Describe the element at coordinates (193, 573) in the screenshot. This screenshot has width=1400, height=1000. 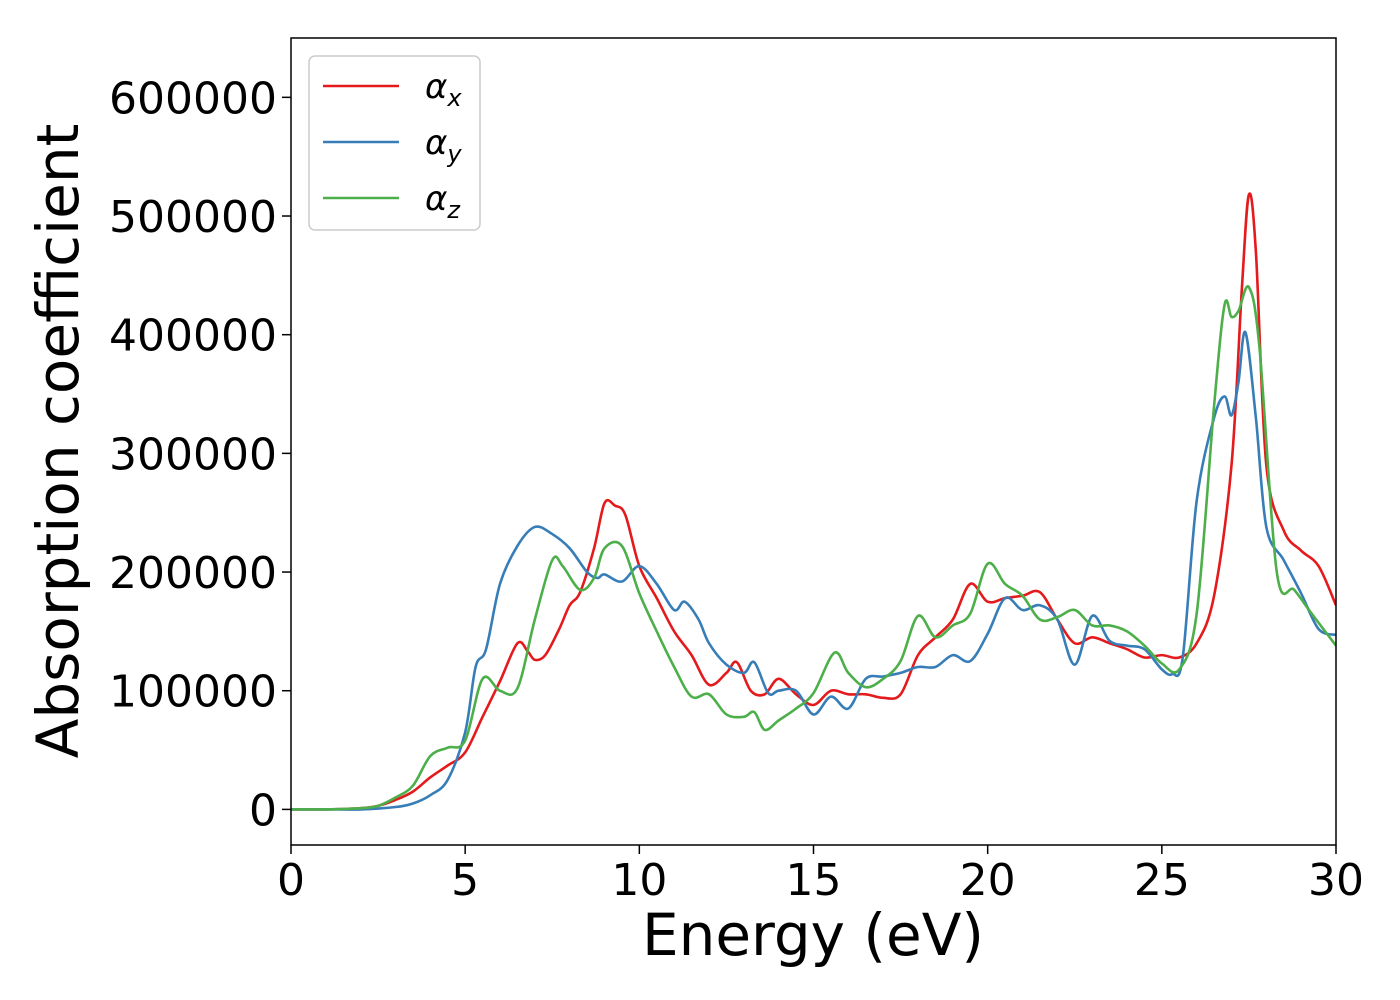
I see `y-tick-label: 200000` at that location.